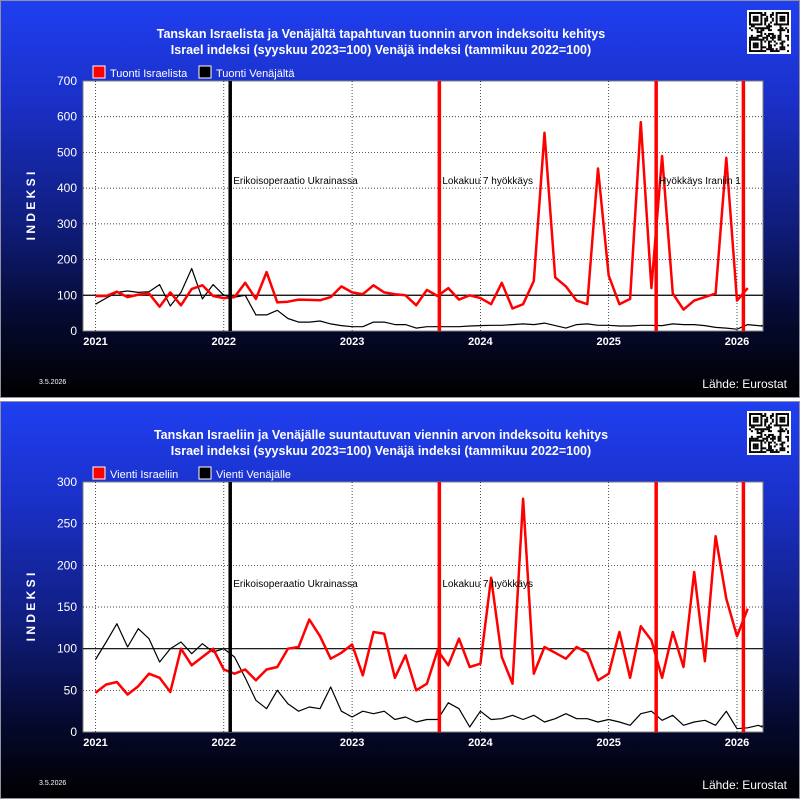  What do you see at coordinates (700, 181) in the screenshot?
I see `event-label: Hyökkäys Iraniin 1` at bounding box center [700, 181].